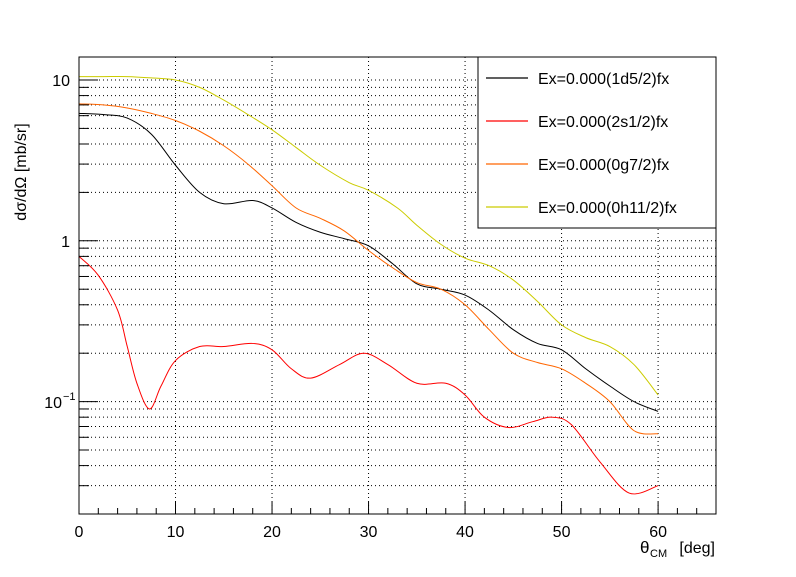 The width and height of the screenshot is (796, 577). What do you see at coordinates (677, 549) in the screenshot?
I see `x-axis-label: θ CM [deg]` at bounding box center [677, 549].